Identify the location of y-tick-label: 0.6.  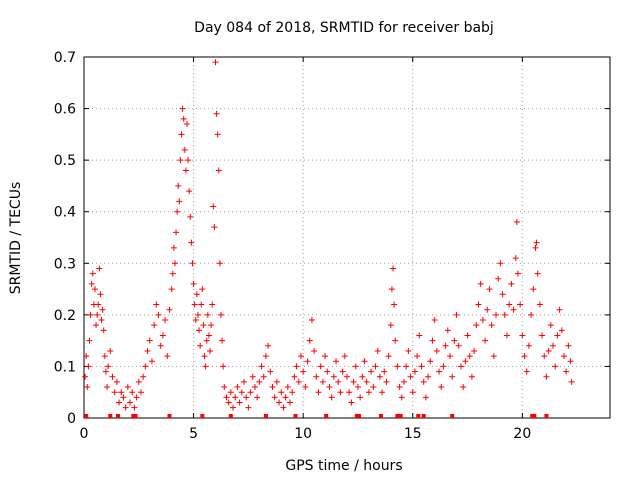
(65, 110).